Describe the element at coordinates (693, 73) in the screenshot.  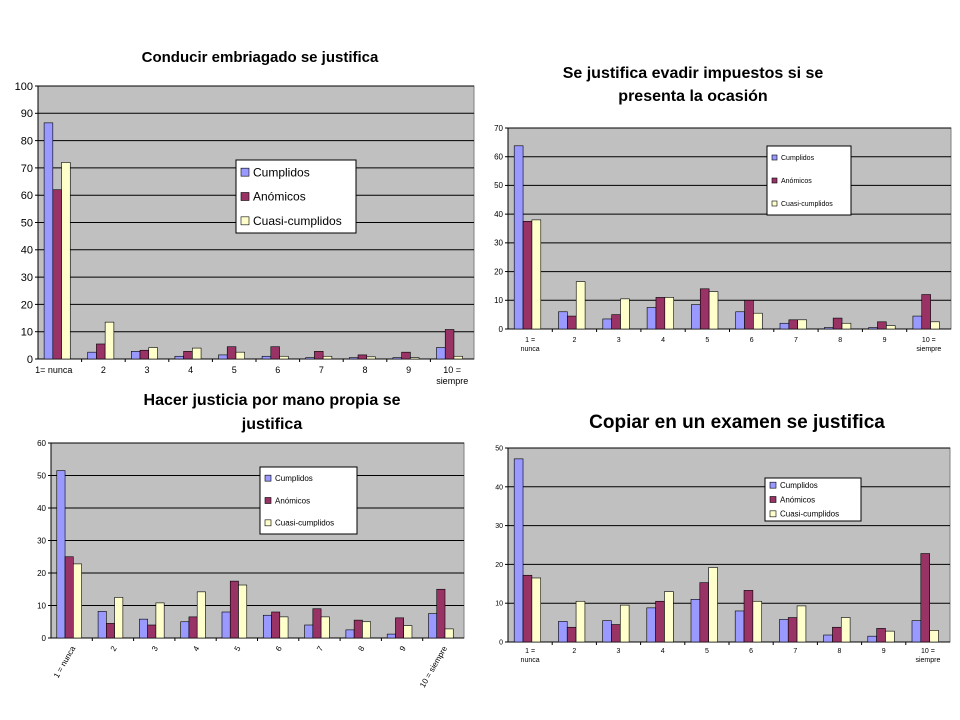
I see `chart-title-line: Se justifica evadir impuestos si se` at that location.